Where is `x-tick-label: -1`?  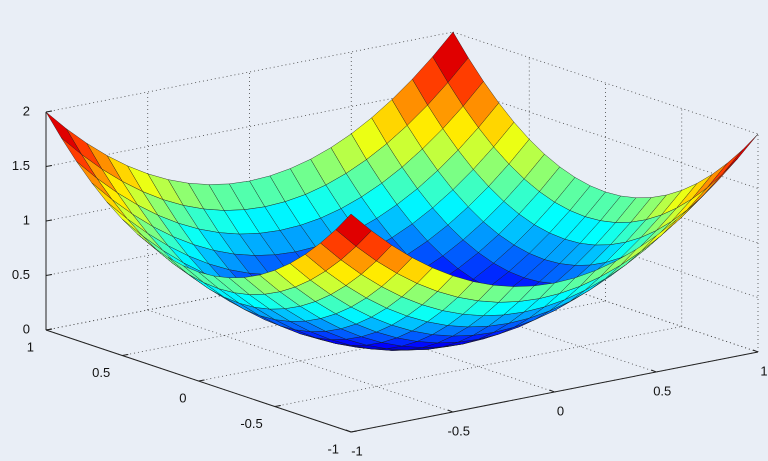
x-tick-label: -1 is located at coordinates (357, 450).